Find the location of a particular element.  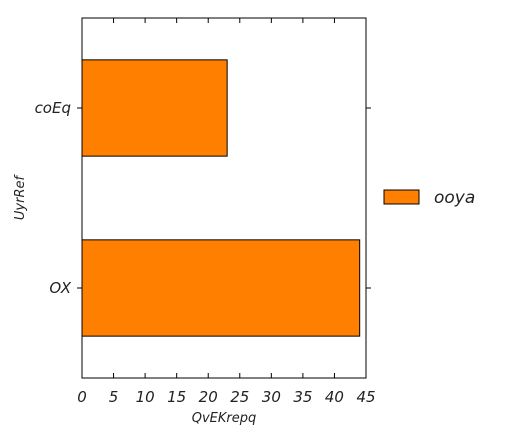

x-tick-label: 10 is located at coordinates (145, 397).